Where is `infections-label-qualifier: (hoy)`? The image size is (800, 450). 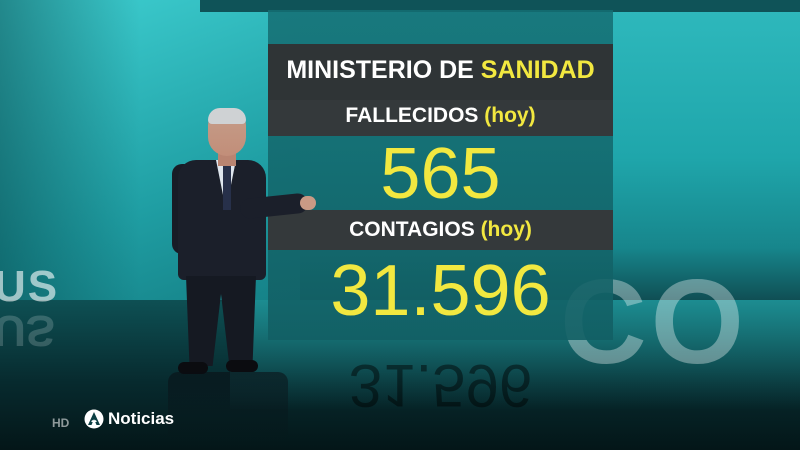 infections-label-qualifier: (hoy) is located at coordinates (506, 229).